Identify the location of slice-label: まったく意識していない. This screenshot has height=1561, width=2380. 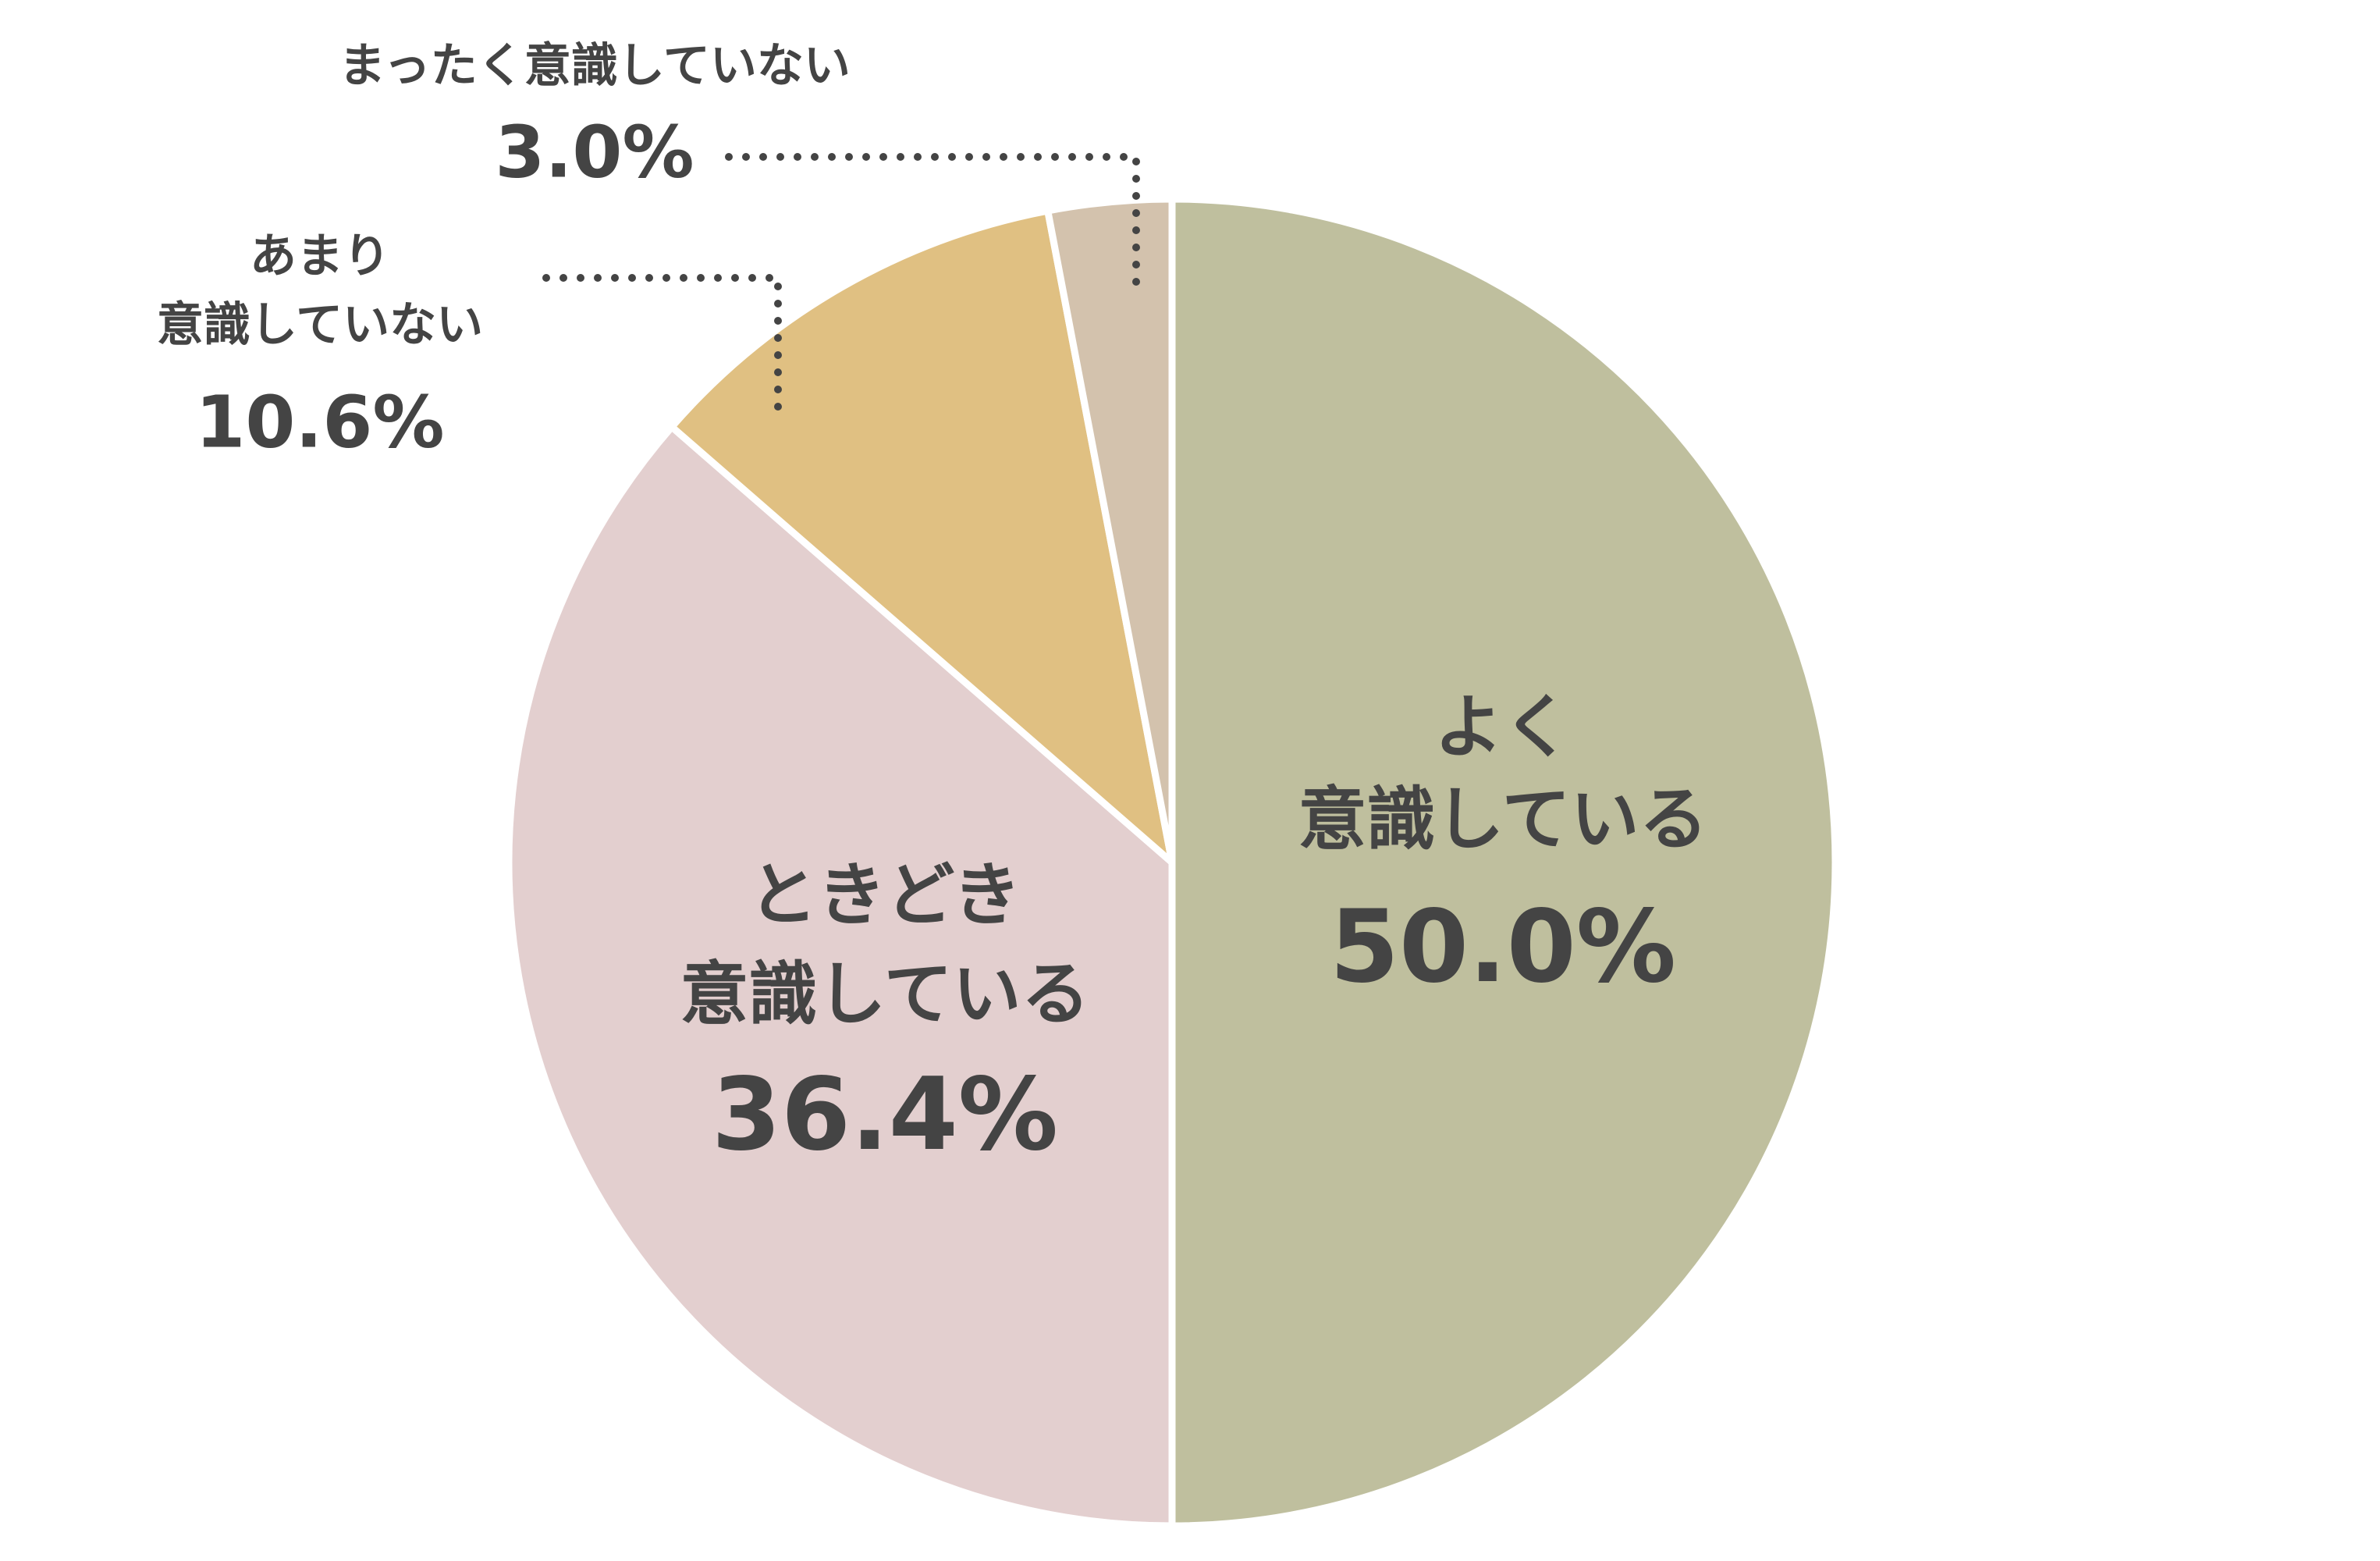
(595, 66).